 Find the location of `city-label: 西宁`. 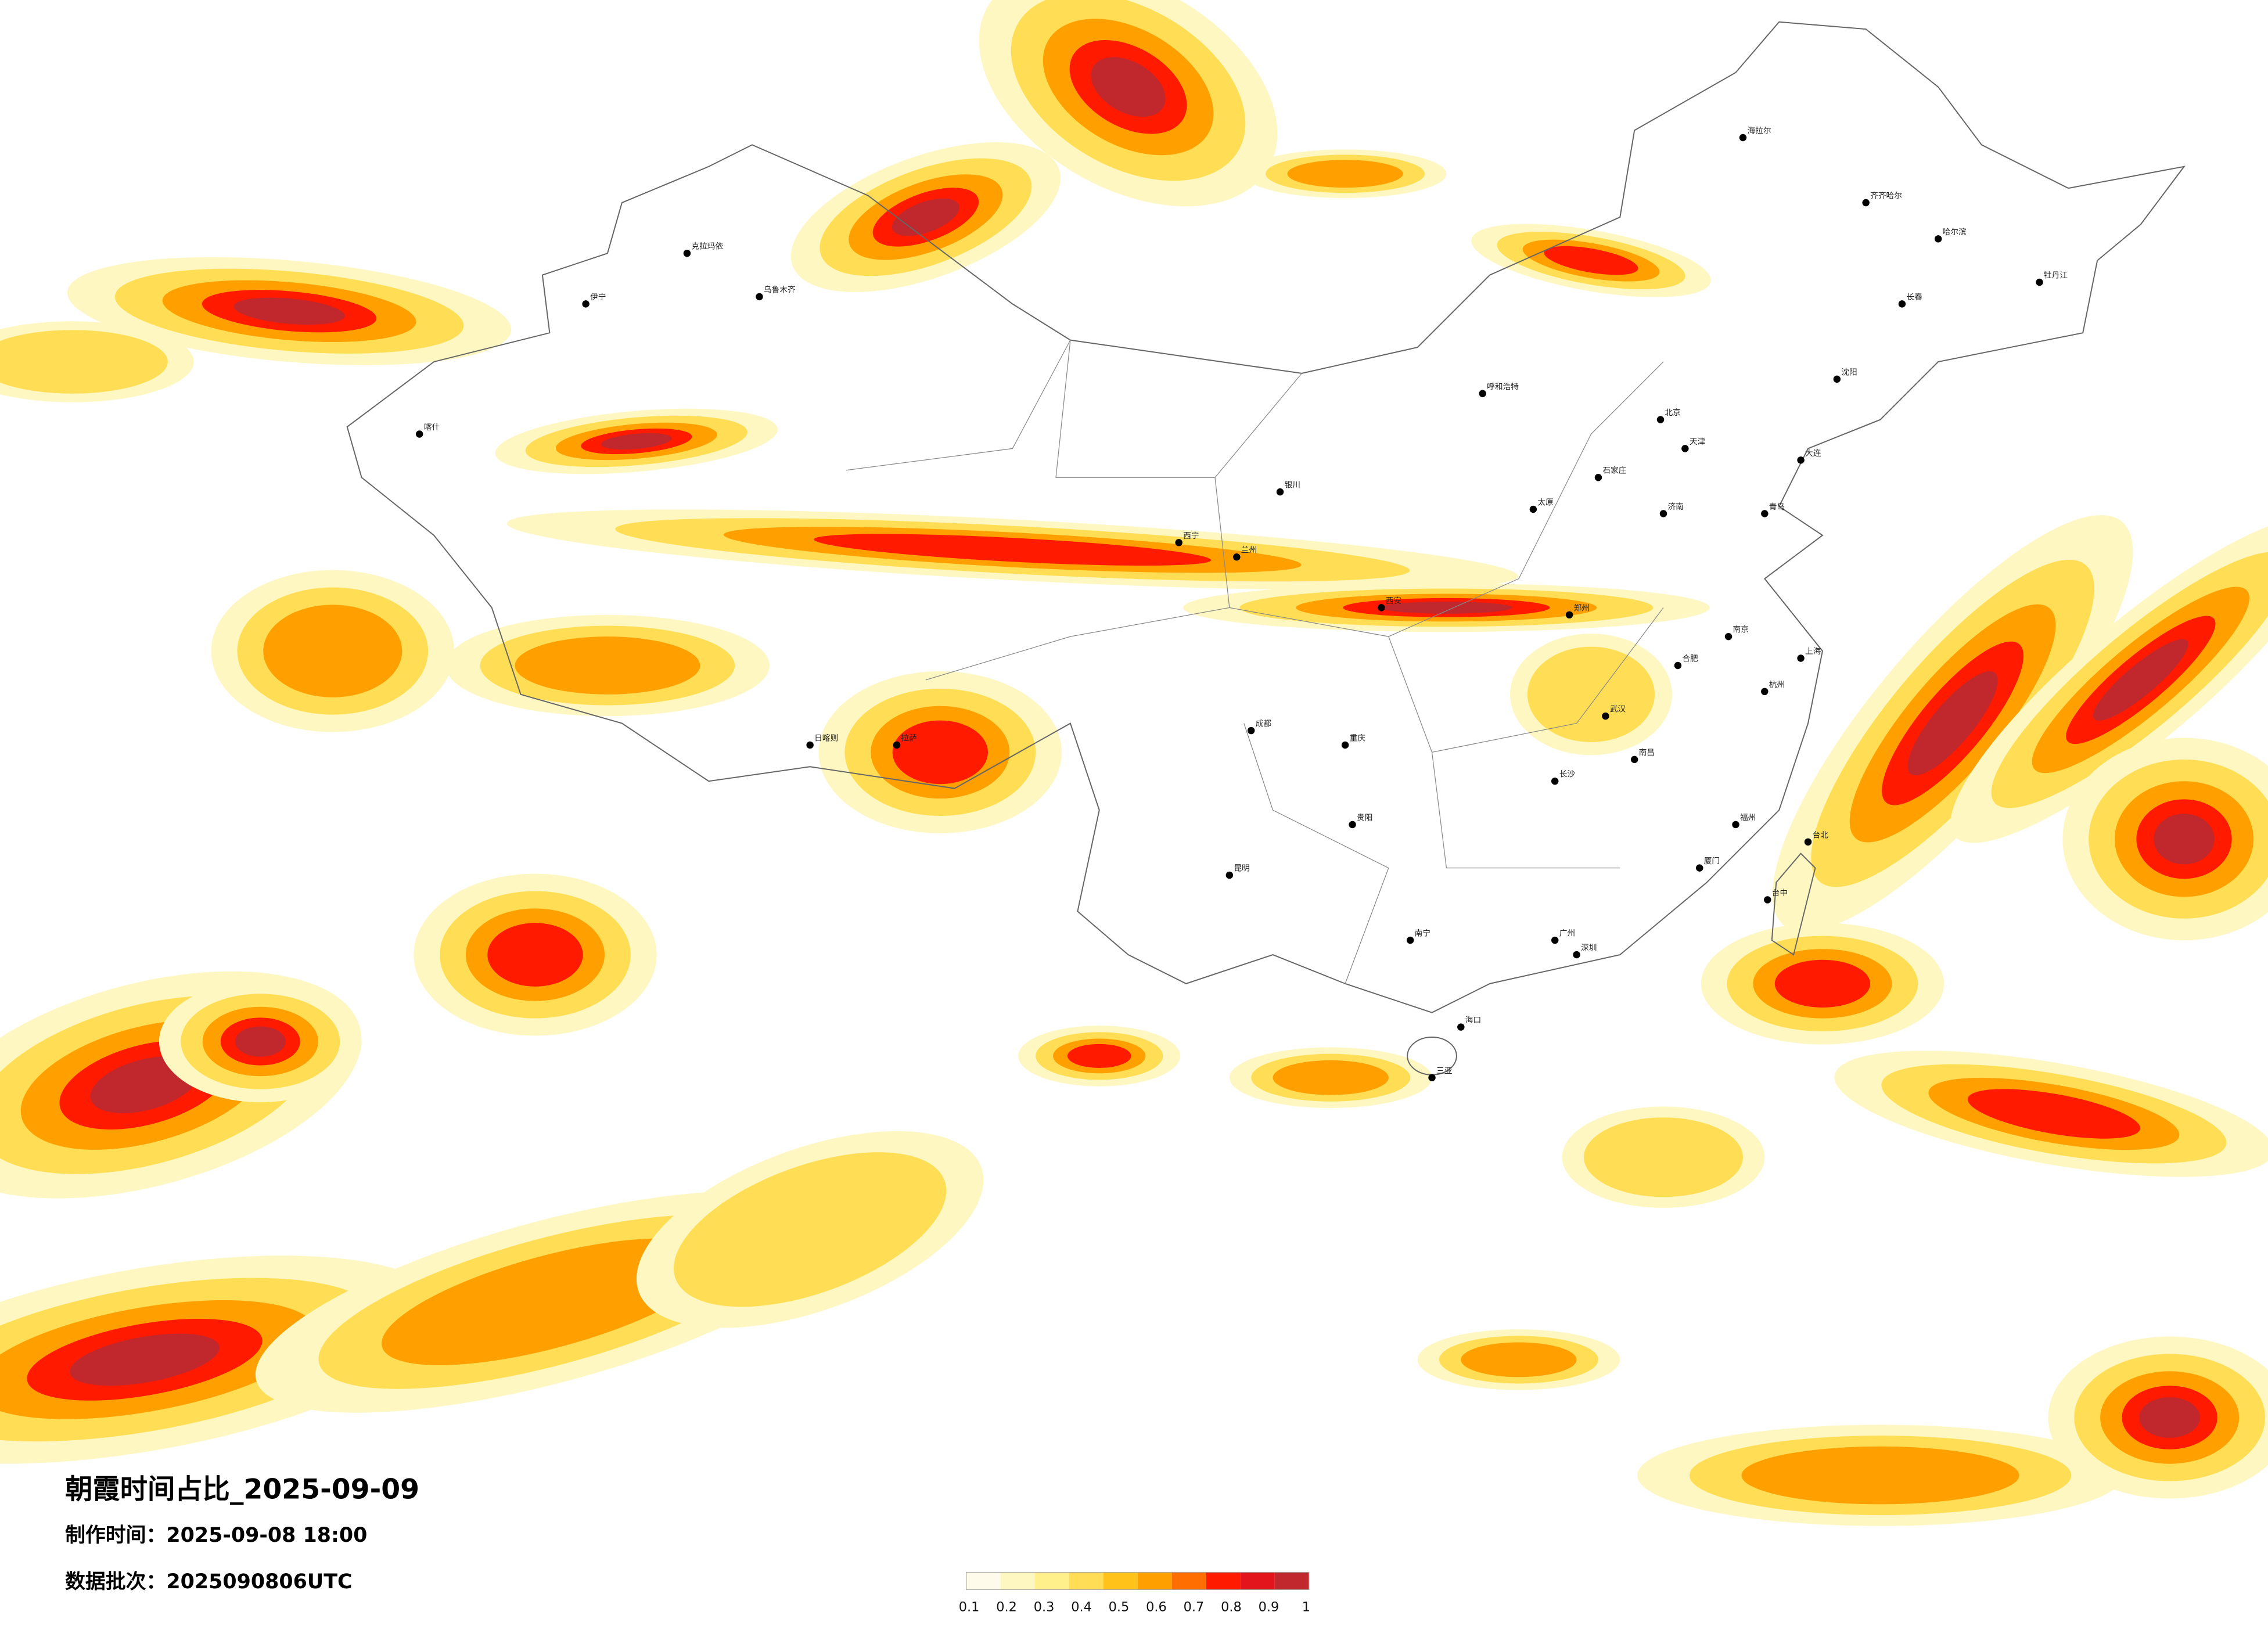

city-label: 西宁 is located at coordinates (1191, 536).